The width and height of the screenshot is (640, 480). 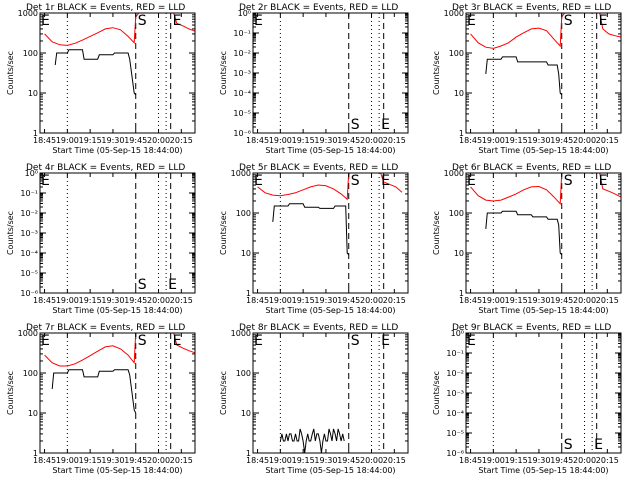 What do you see at coordinates (531, 328) in the screenshot?
I see `chart-title: Det 9r BLACK = Events, RED = LLD` at bounding box center [531, 328].